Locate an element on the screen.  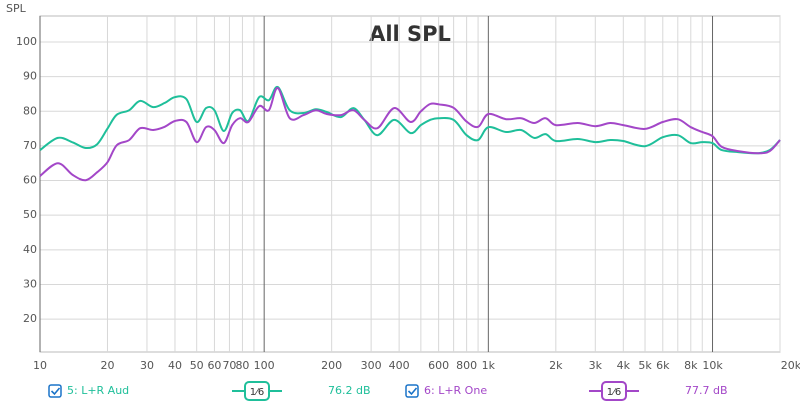
x-tick-label: 60 is located at coordinates (214, 365).